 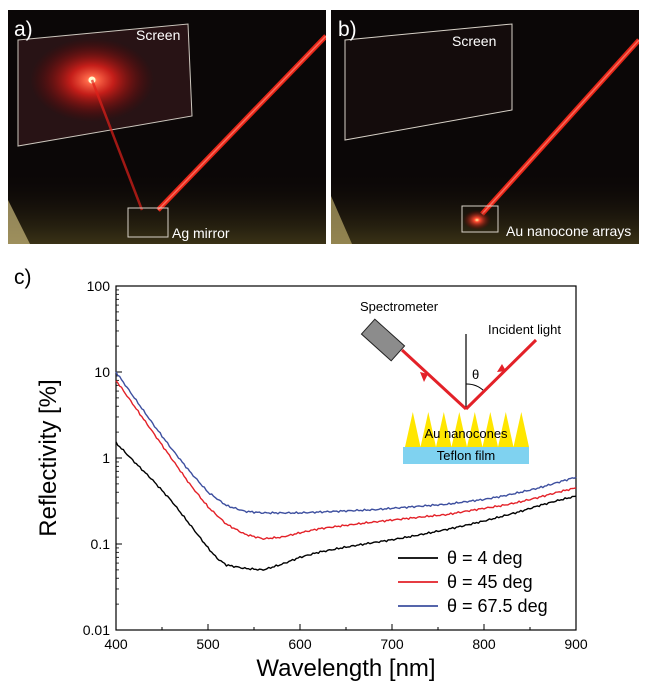 What do you see at coordinates (208, 644) in the screenshot?
I see `x-tick-label: 500` at bounding box center [208, 644].